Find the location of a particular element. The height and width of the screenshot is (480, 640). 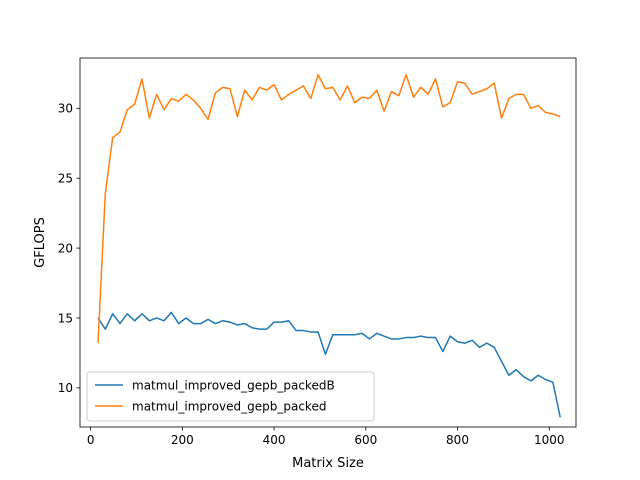

legend-box is located at coordinates (230, 396).